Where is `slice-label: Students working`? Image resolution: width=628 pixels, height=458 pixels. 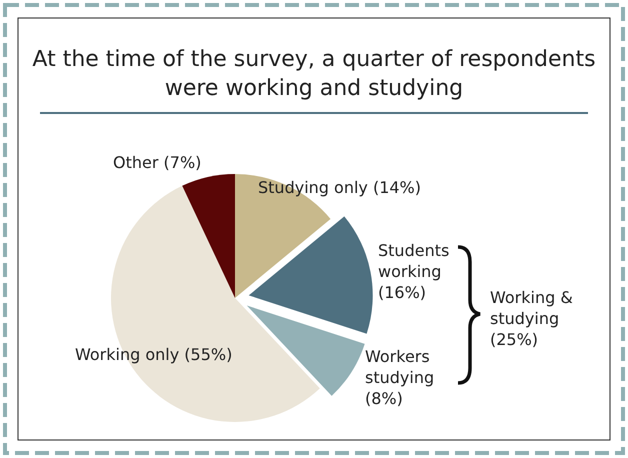 slice-label: Students working is located at coordinates (414, 261).